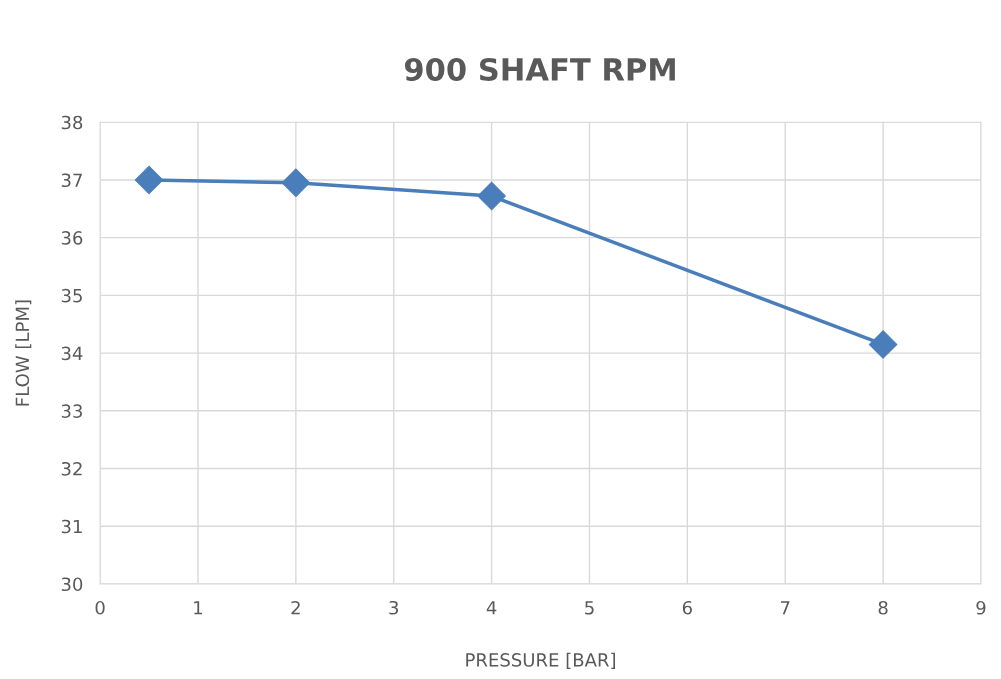 The height and width of the screenshot is (679, 1001). What do you see at coordinates (981, 607) in the screenshot?
I see `x-tick-label: 9` at bounding box center [981, 607].